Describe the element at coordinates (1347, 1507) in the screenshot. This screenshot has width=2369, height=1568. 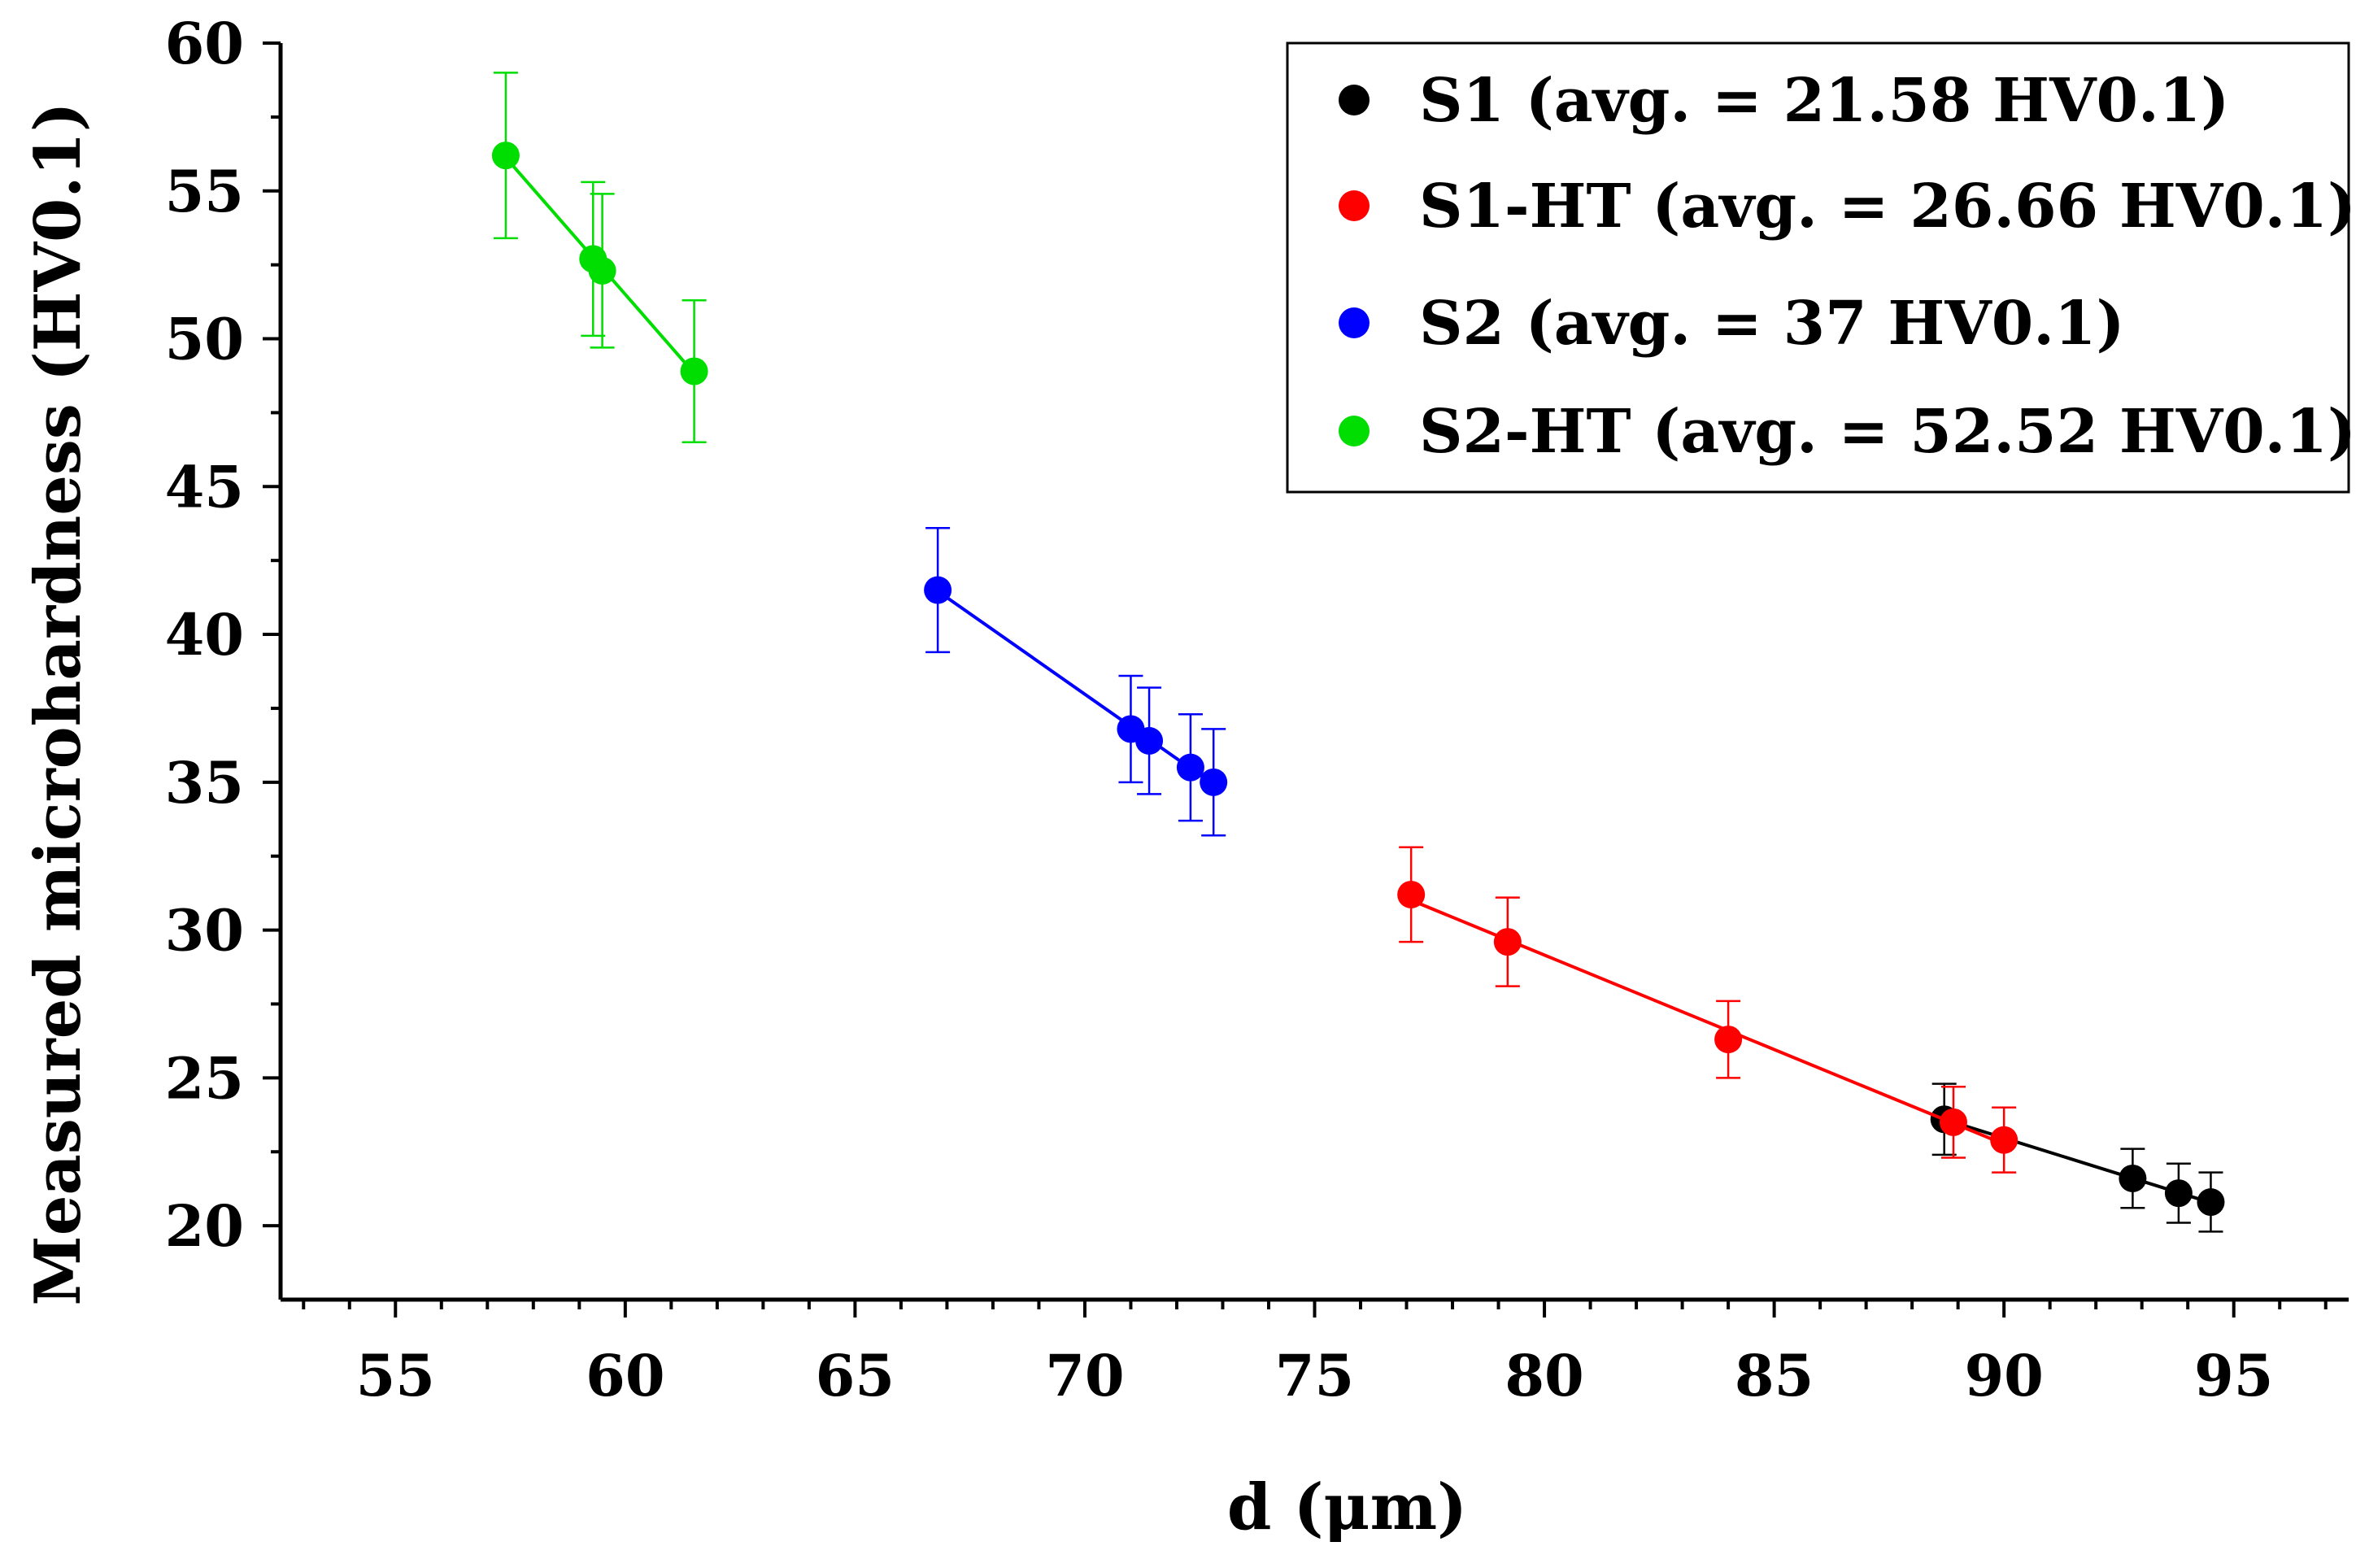
I see `x-axis-title: d (μm)` at that location.